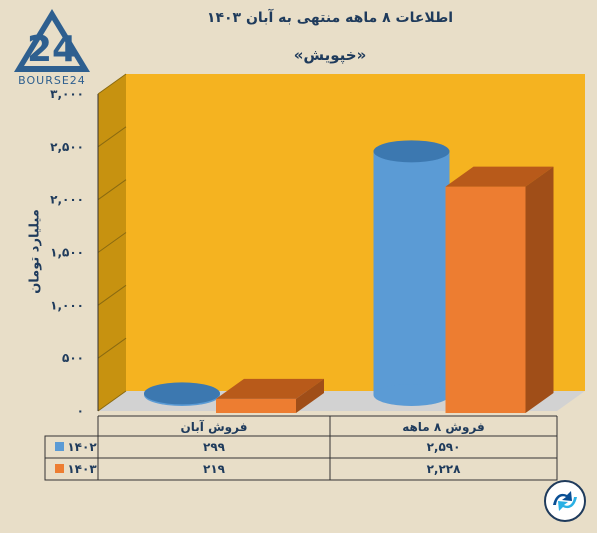 The image size is (597, 533). What do you see at coordinates (67, 305) in the screenshot?
I see `y-tick-label: ۱,۰۰۰` at bounding box center [67, 305].